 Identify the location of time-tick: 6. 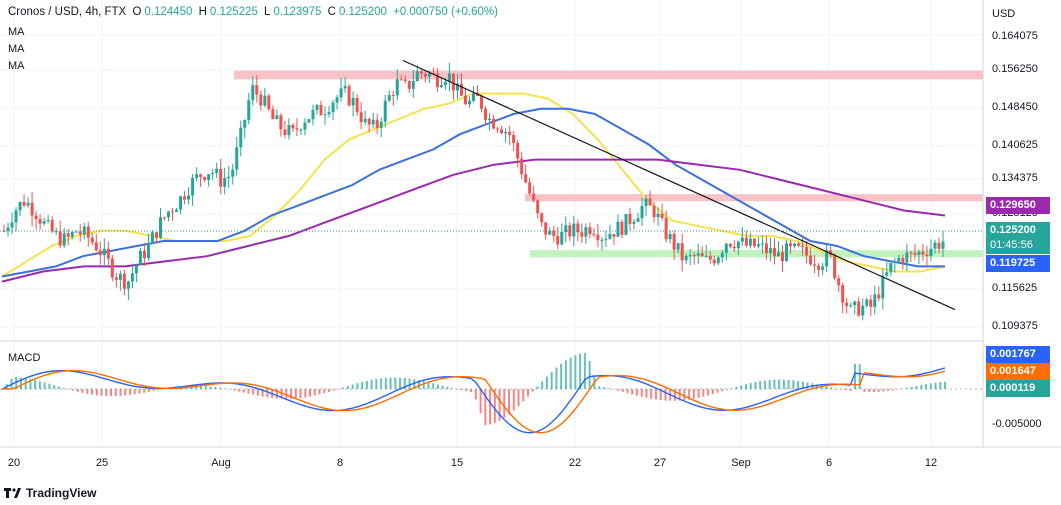
(829, 463).